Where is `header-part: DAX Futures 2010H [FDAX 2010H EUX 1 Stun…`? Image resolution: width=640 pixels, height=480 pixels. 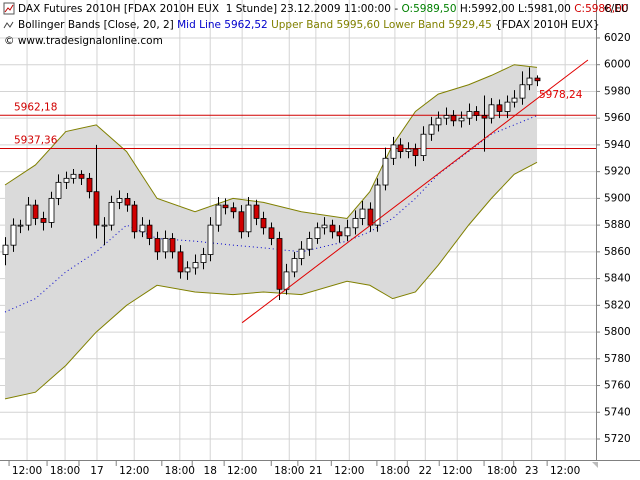
header-part: DAX Futures 2010H [FDAX 2010H EUX 1 Stun… is located at coordinates (209, 9).